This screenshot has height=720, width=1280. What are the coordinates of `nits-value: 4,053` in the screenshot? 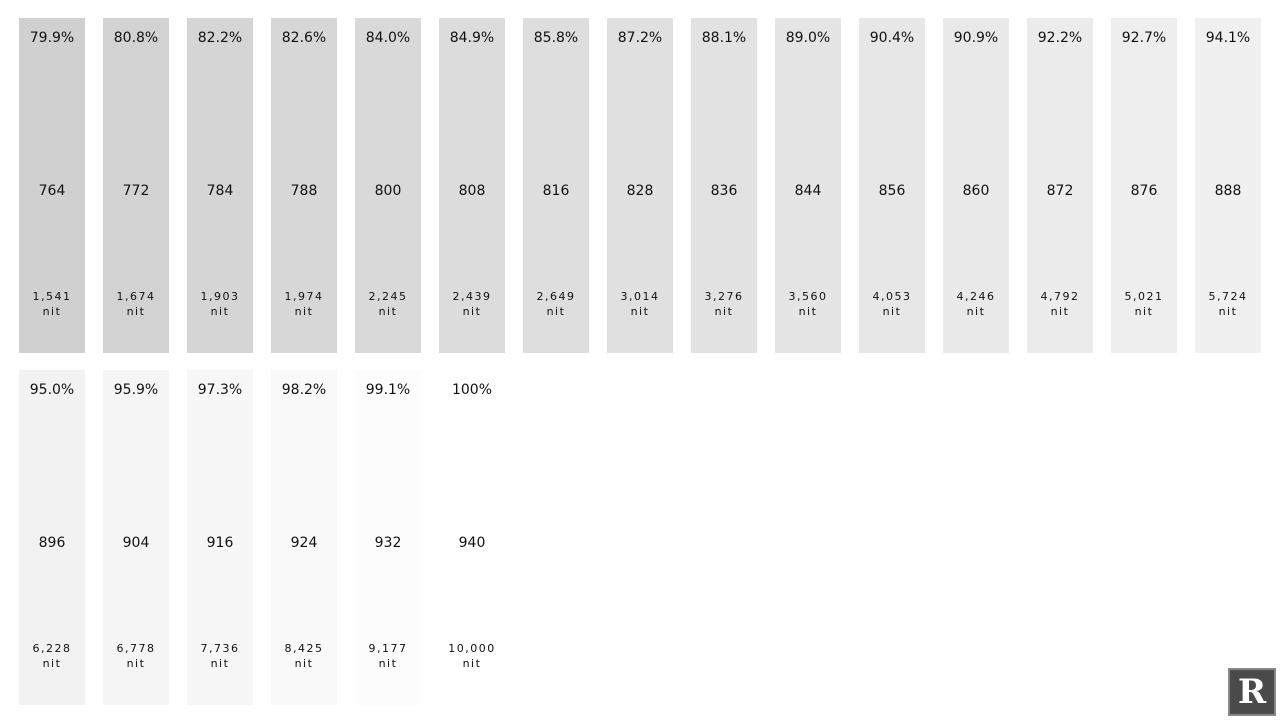 It's located at (892, 296).